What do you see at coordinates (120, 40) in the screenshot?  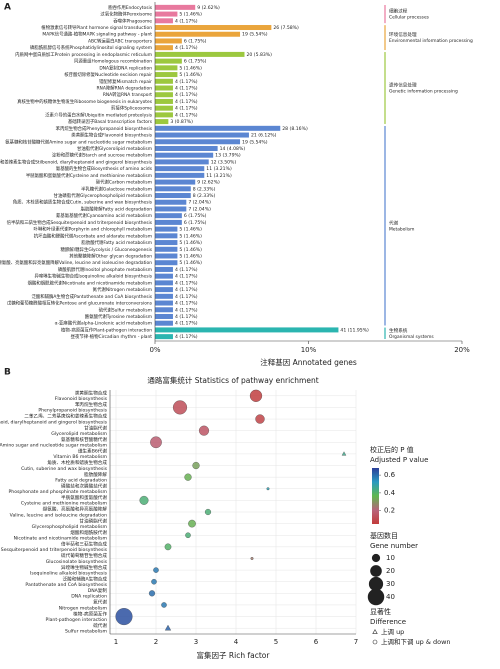 I see `category-label: ABC转运蛋白ABC transporters` at bounding box center [120, 40].